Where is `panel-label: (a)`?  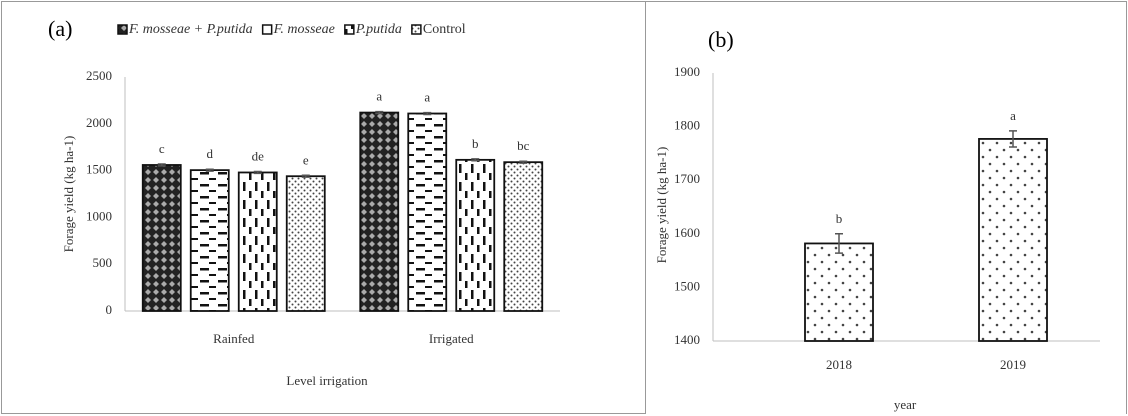 panel-label: (a) is located at coordinates (60, 28).